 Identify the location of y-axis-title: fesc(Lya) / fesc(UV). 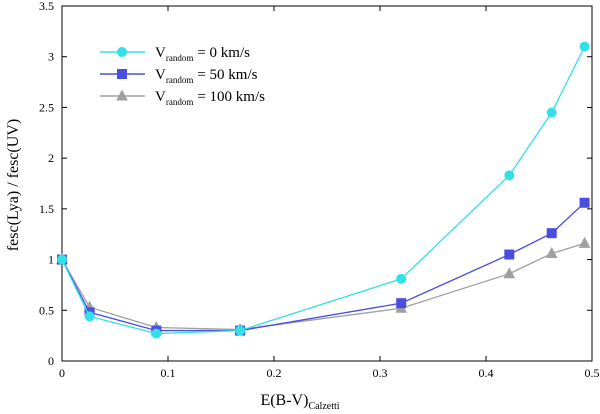
(13, 185).